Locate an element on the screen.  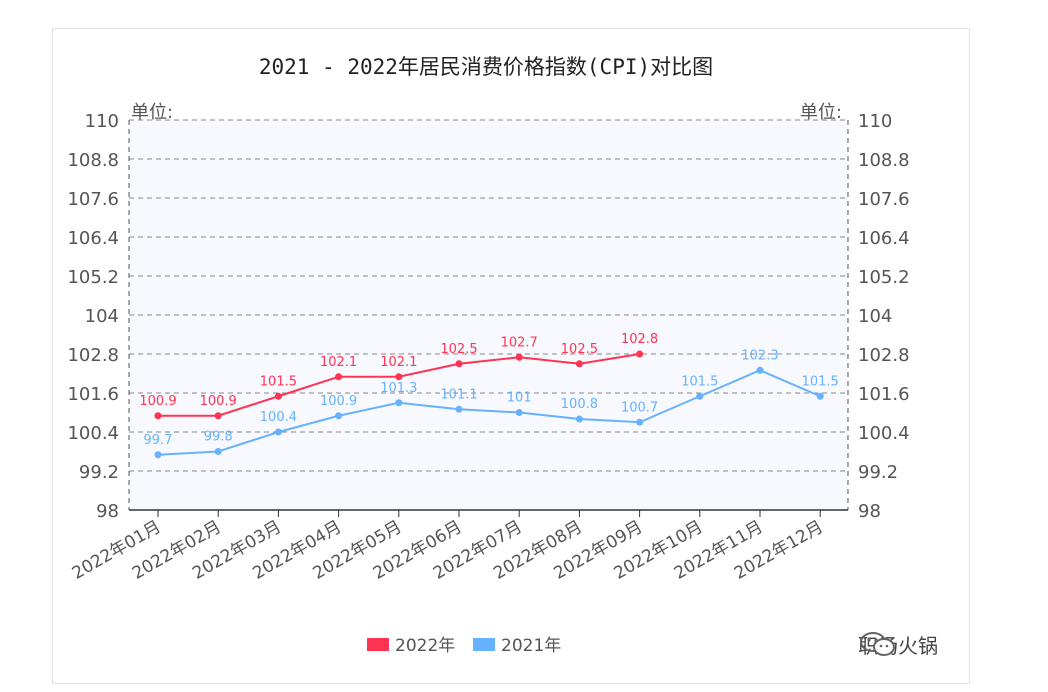
y-tick-label-right: 98 is located at coordinates (869, 511).